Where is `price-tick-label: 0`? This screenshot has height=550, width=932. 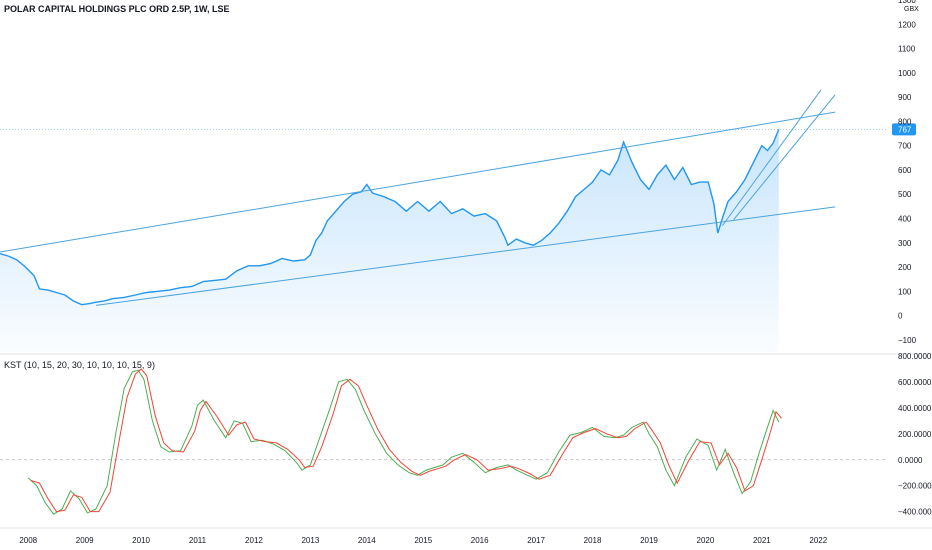
price-tick-label: 0 is located at coordinates (900, 316).